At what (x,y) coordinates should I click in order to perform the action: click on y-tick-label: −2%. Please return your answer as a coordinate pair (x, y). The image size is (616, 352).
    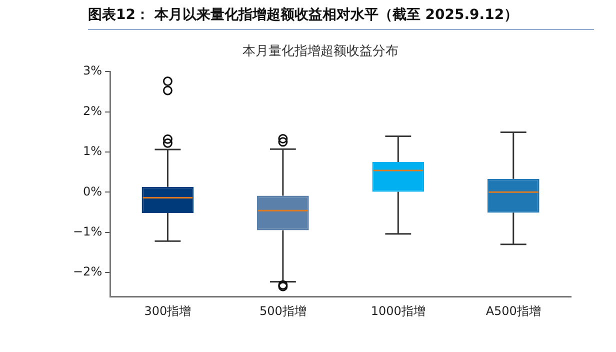
    Looking at the image, I should click on (87, 271).